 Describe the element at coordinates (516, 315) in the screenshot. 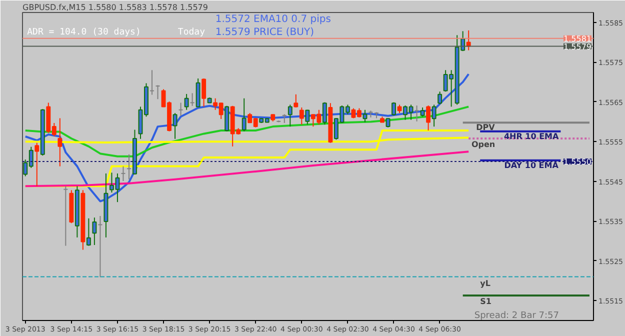

I see `annotation: Spread: 2 Bar 7:57` at that location.